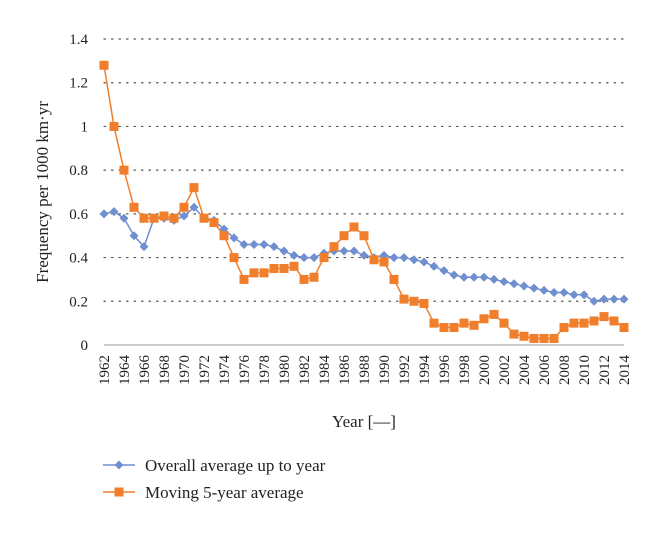 Image resolution: width=660 pixels, height=534 pixels. I want to click on x-tick-label: 1998, so click(465, 370).